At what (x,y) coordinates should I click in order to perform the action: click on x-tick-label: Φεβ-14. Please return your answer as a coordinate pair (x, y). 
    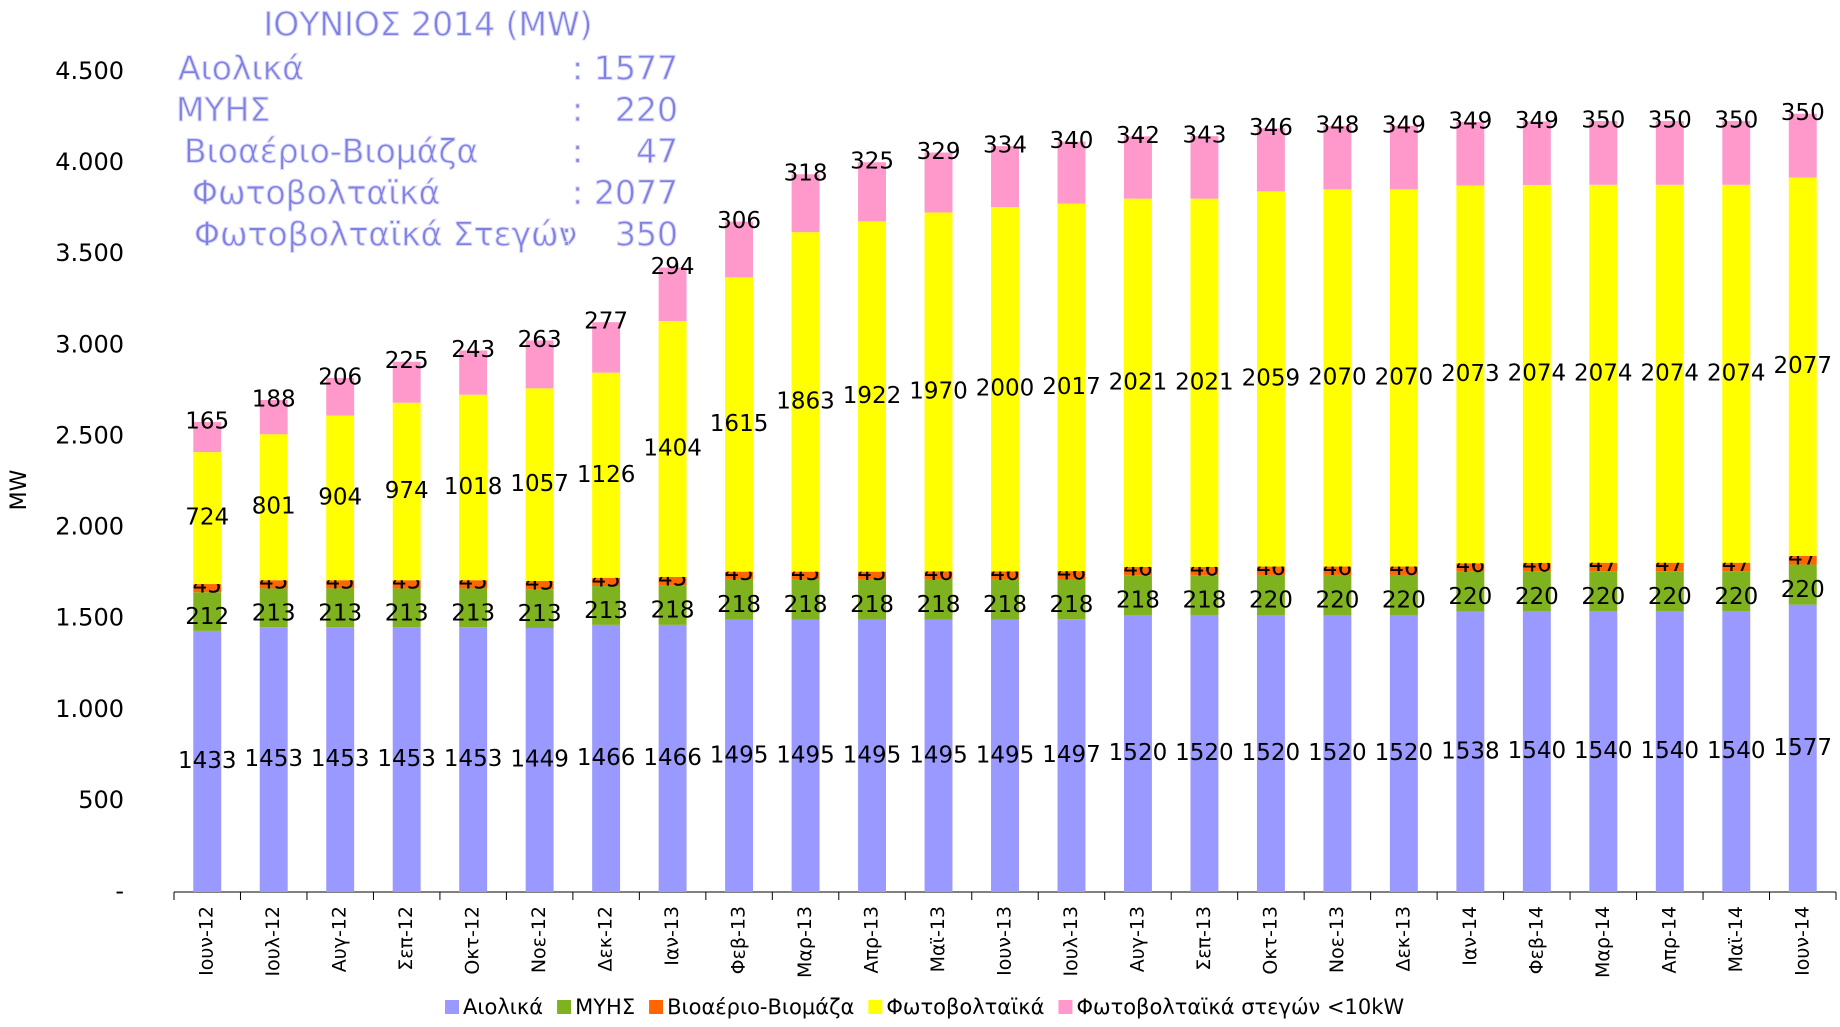
    Looking at the image, I should click on (1536, 940).